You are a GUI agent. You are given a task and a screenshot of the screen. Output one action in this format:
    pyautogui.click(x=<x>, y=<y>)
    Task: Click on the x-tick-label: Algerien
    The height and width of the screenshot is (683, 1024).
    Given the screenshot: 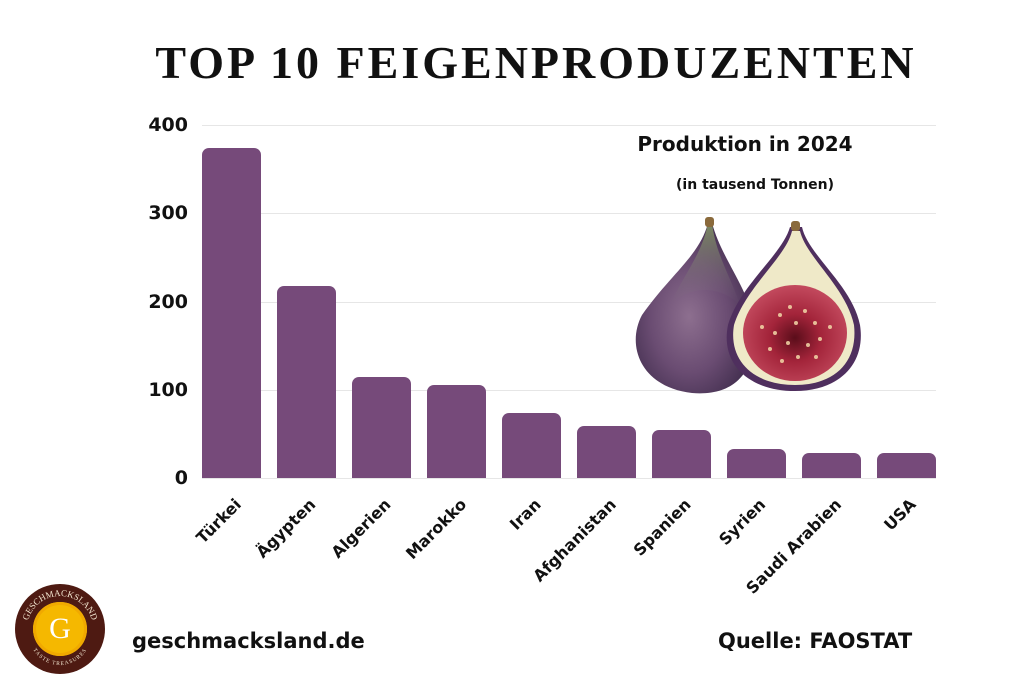 What is the action you would take?
    pyautogui.click(x=360, y=528)
    